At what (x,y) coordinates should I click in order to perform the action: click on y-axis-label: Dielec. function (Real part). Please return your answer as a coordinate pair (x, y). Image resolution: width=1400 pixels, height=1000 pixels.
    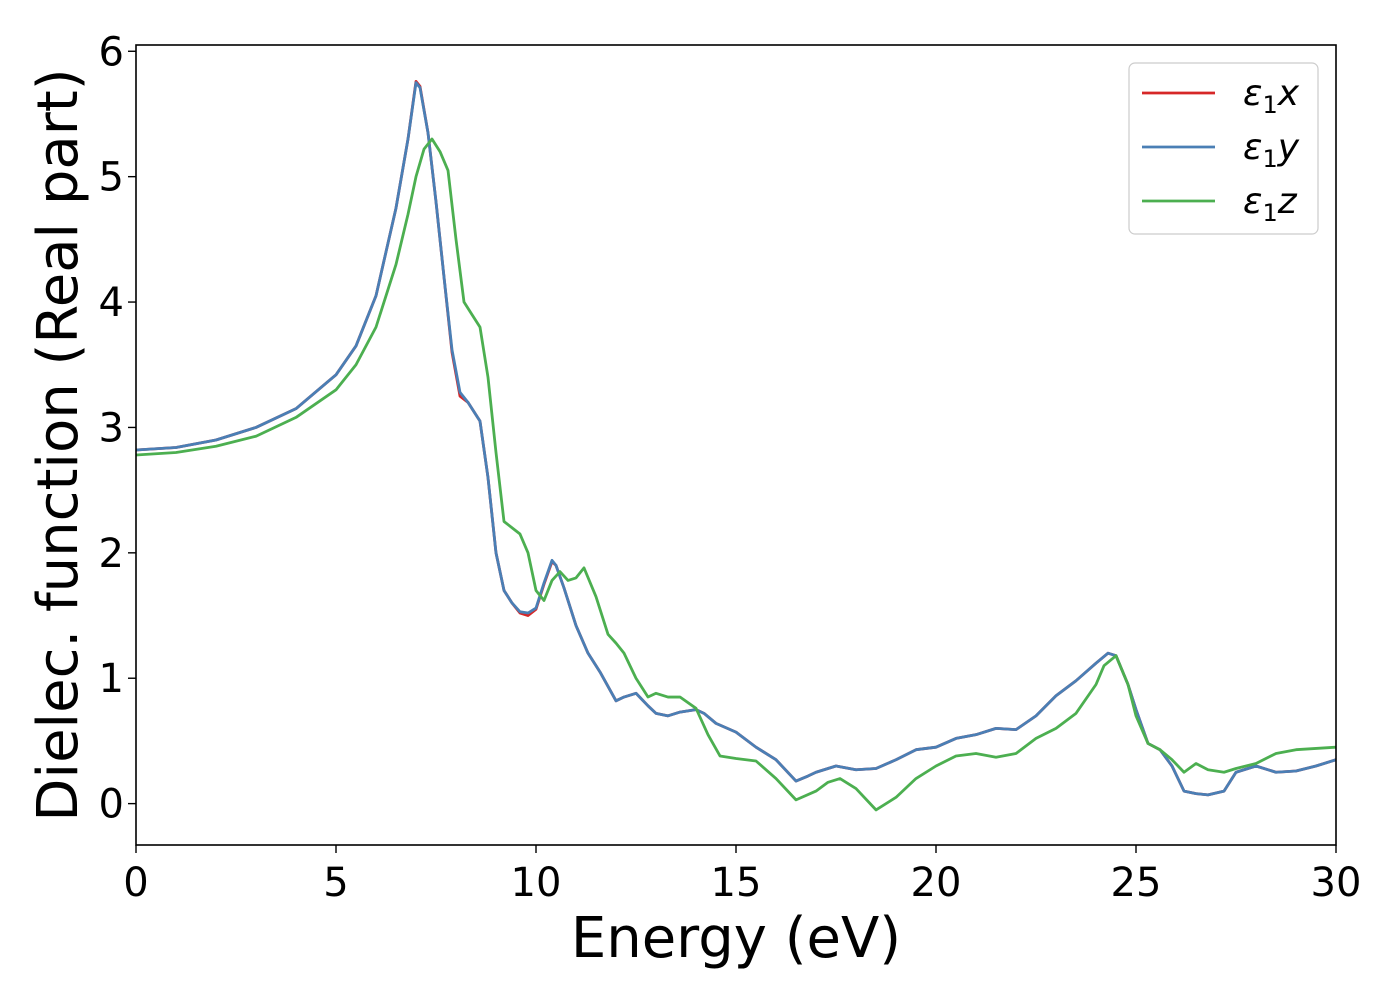
    Looking at the image, I should click on (58, 444).